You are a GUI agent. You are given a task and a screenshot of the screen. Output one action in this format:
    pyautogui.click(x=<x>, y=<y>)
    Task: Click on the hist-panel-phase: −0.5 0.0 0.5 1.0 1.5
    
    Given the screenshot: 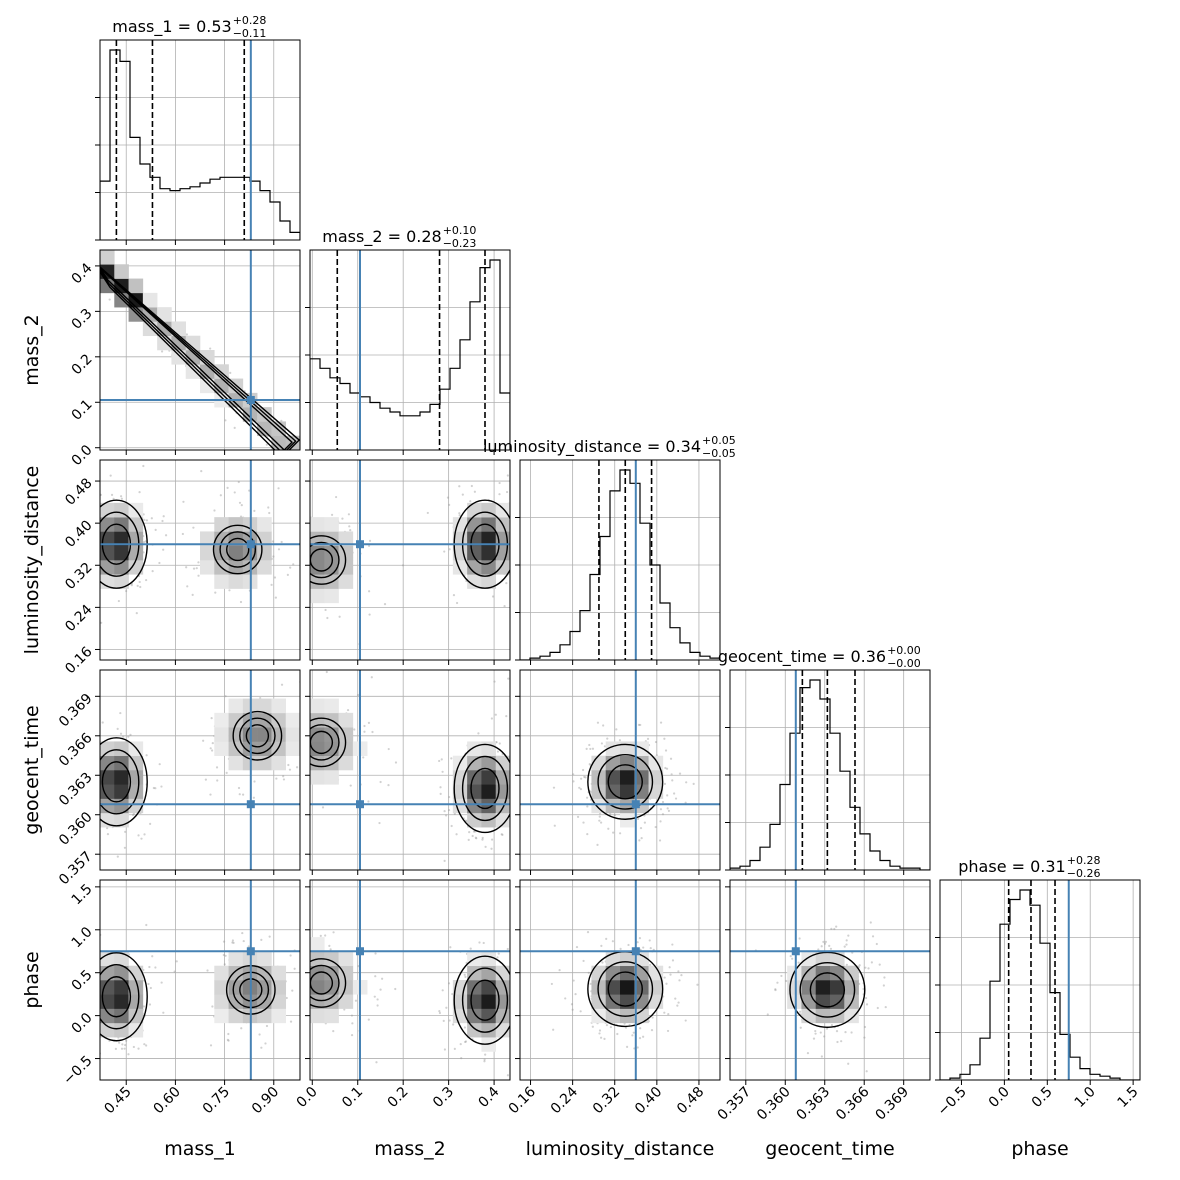 What is the action you would take?
    pyautogui.click(x=1038, y=999)
    